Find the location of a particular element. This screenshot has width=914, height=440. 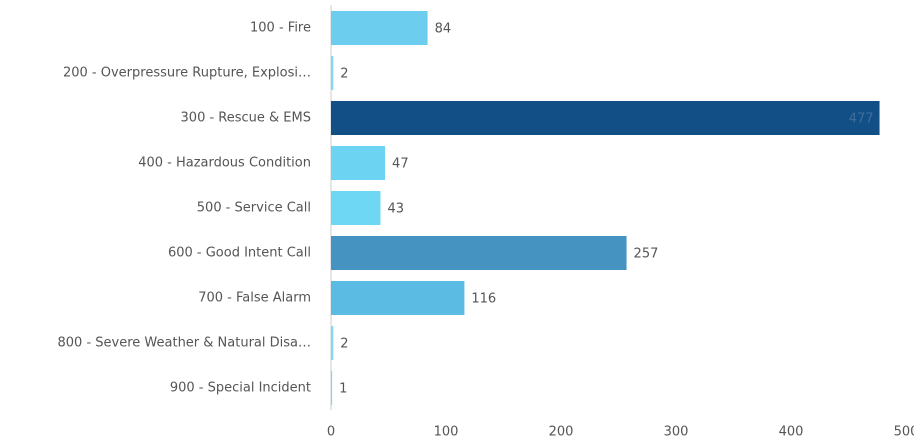

data-label: 257 is located at coordinates (646, 254).